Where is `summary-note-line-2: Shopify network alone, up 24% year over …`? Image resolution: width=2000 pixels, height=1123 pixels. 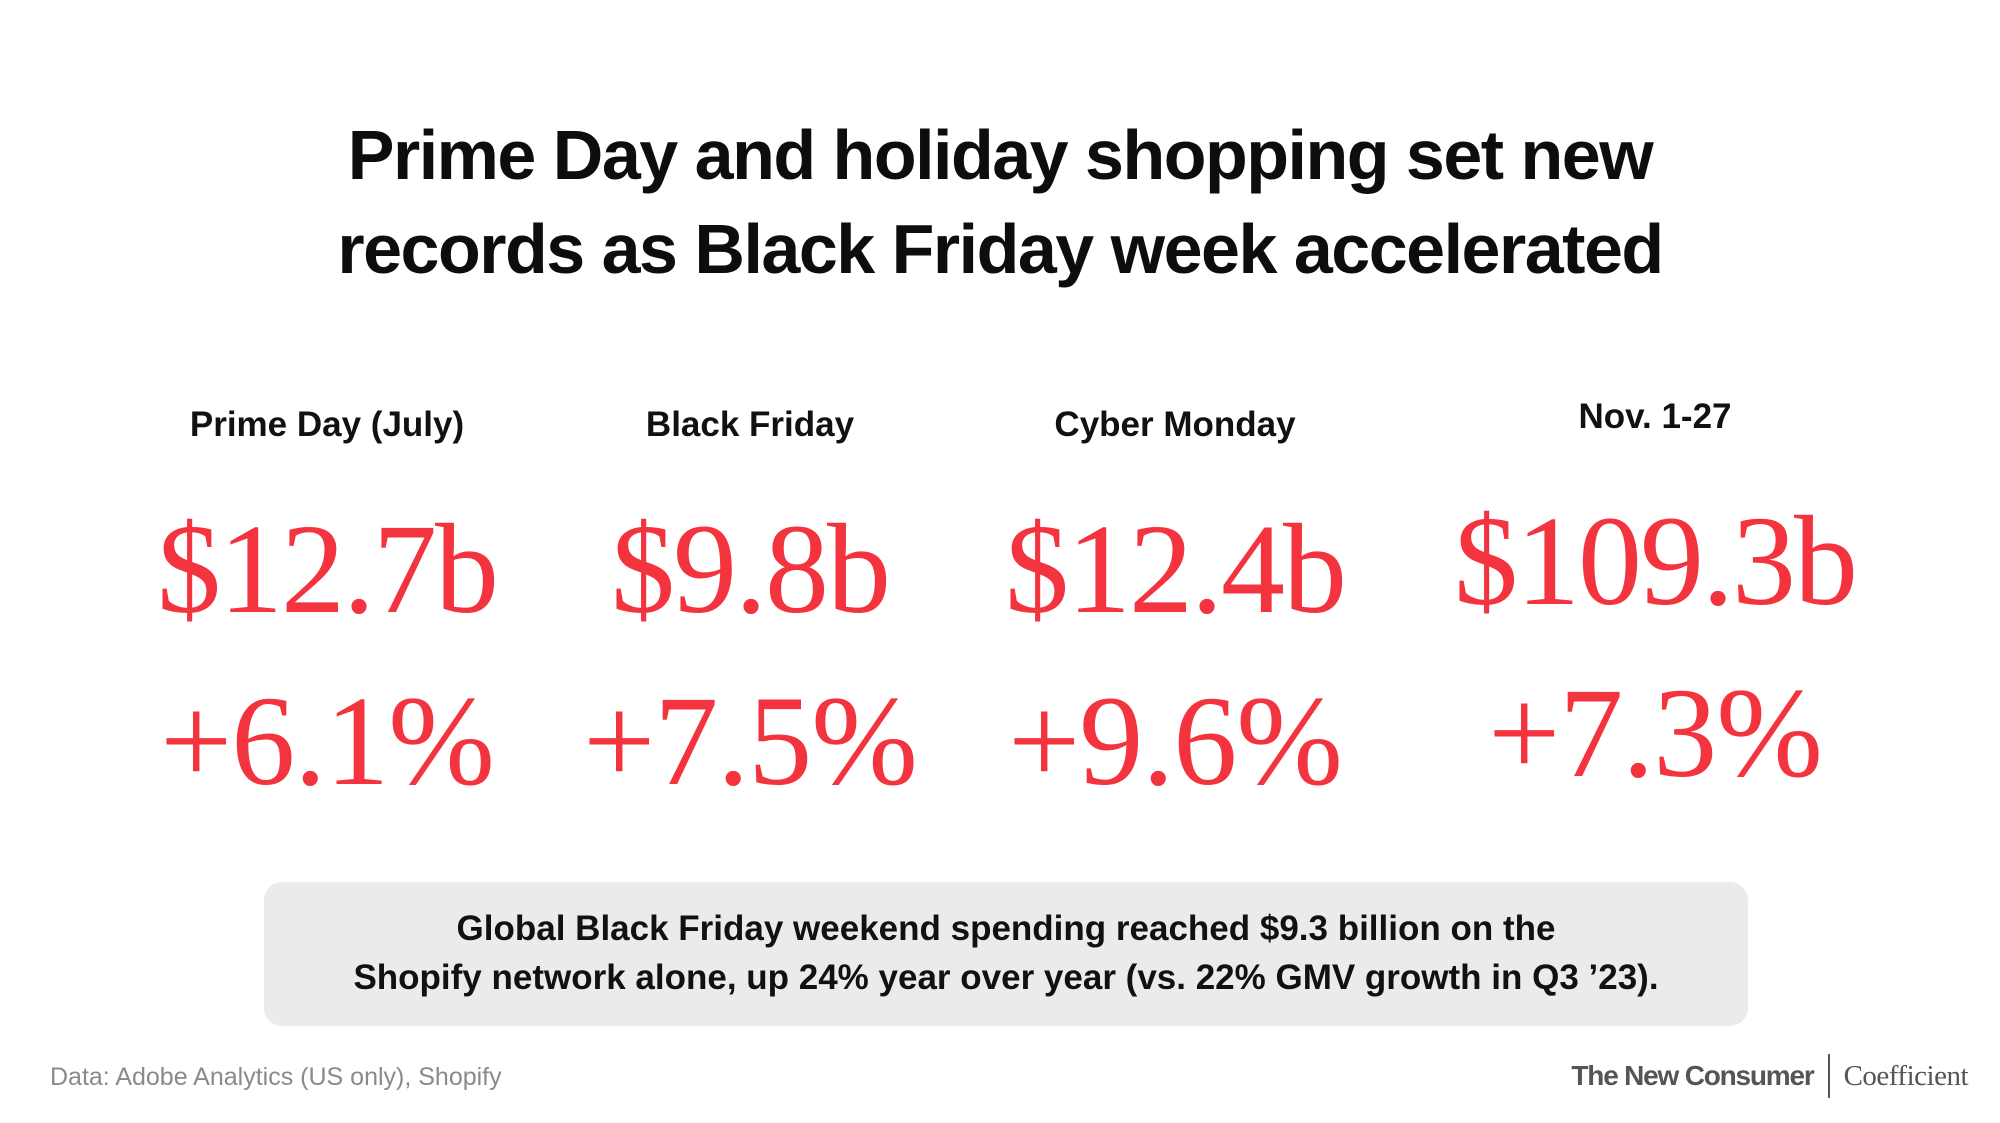
summary-note-line-2: Shopify network alone, up 24% year over … is located at coordinates (1006, 977).